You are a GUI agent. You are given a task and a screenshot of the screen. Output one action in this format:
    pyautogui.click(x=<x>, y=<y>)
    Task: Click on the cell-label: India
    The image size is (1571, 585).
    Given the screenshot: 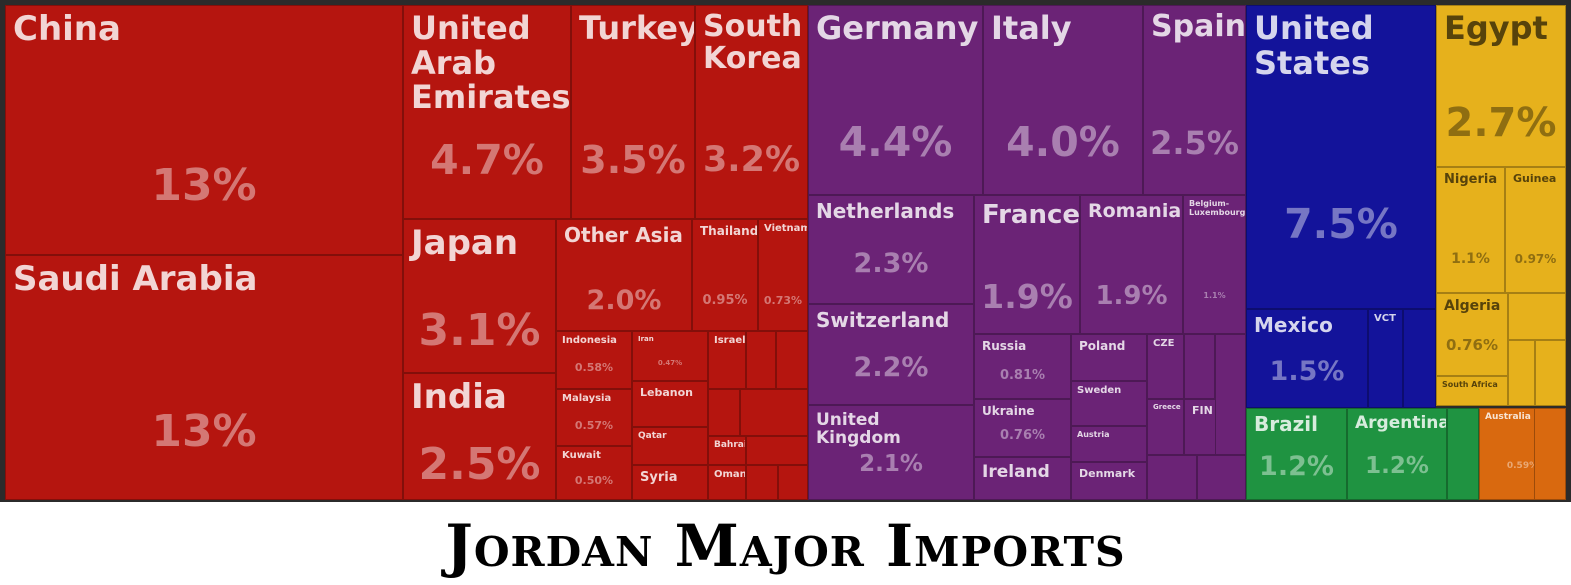 What is the action you would take?
    pyautogui.click(x=459, y=397)
    